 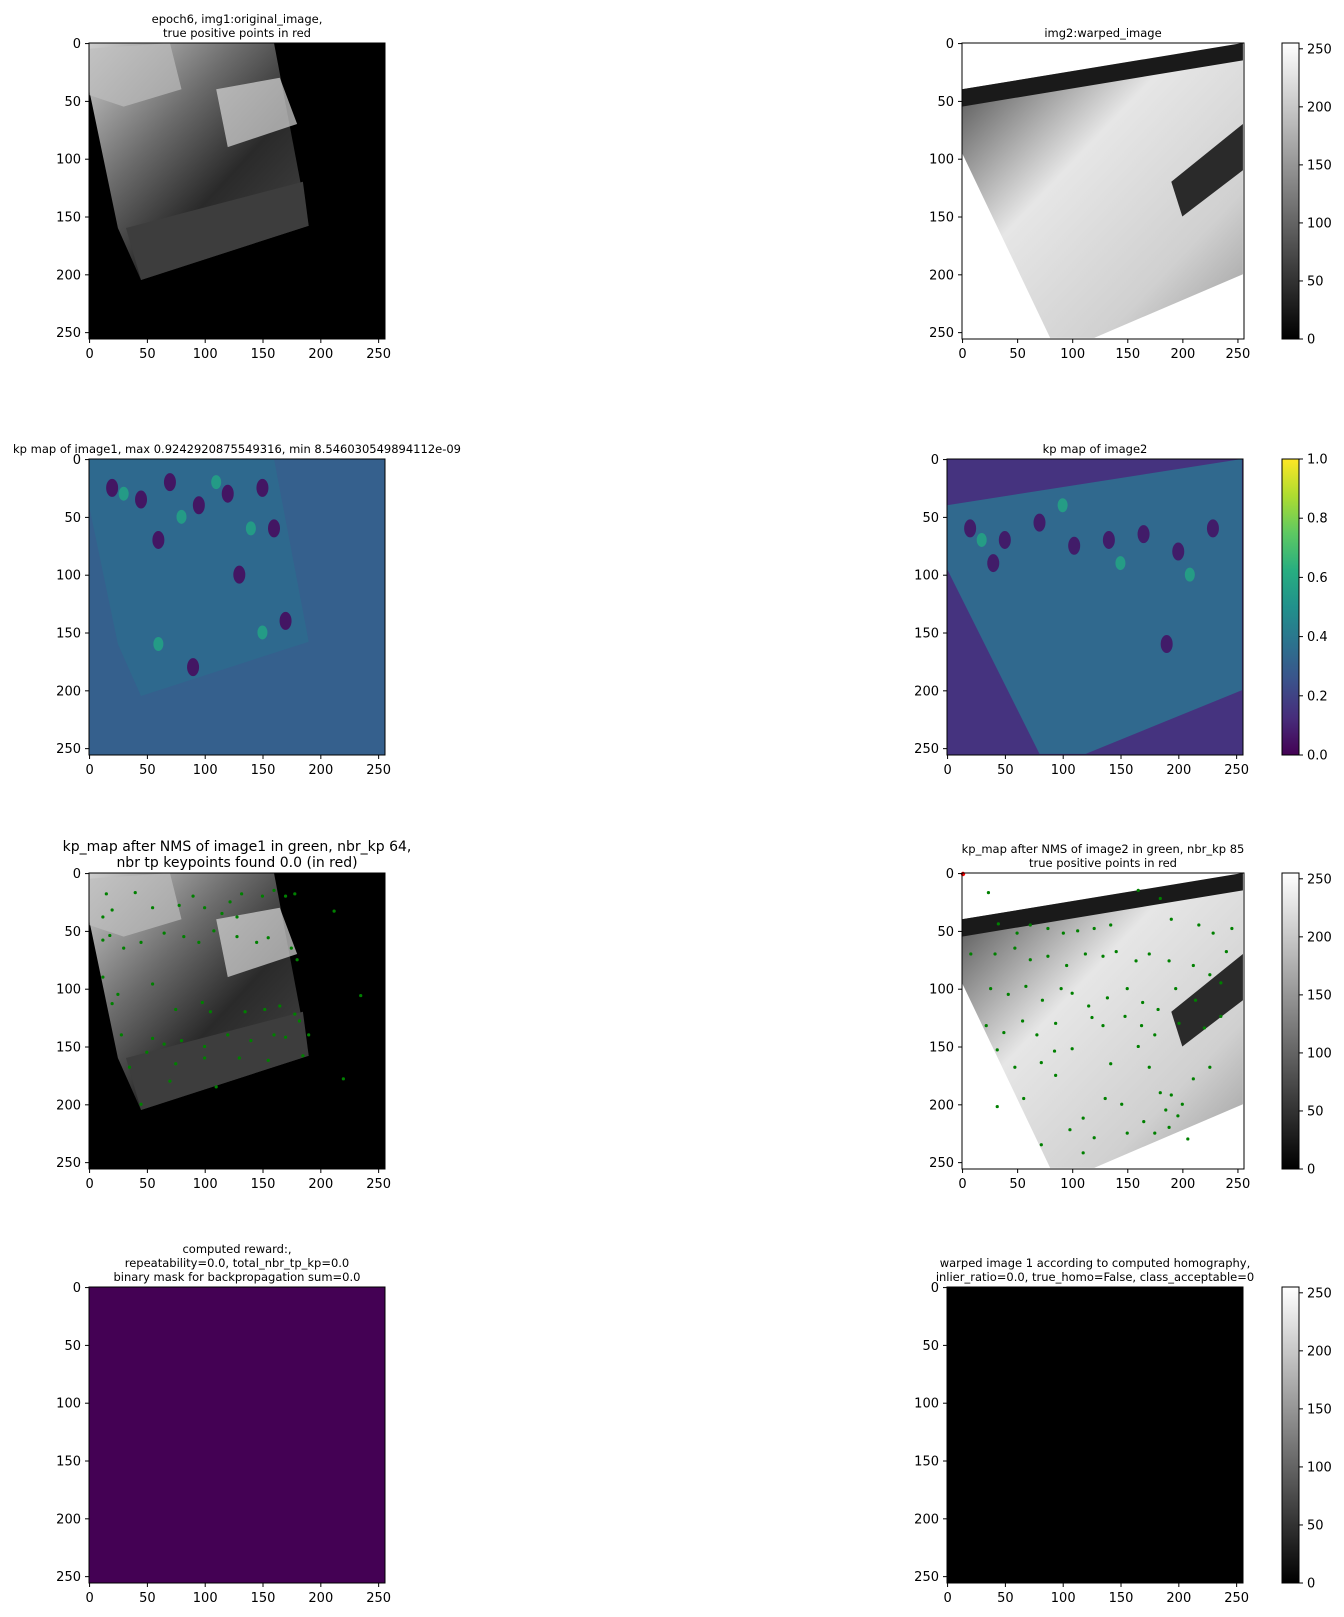 I want to click on x-tick-label: 250, so click(x=378, y=1184).